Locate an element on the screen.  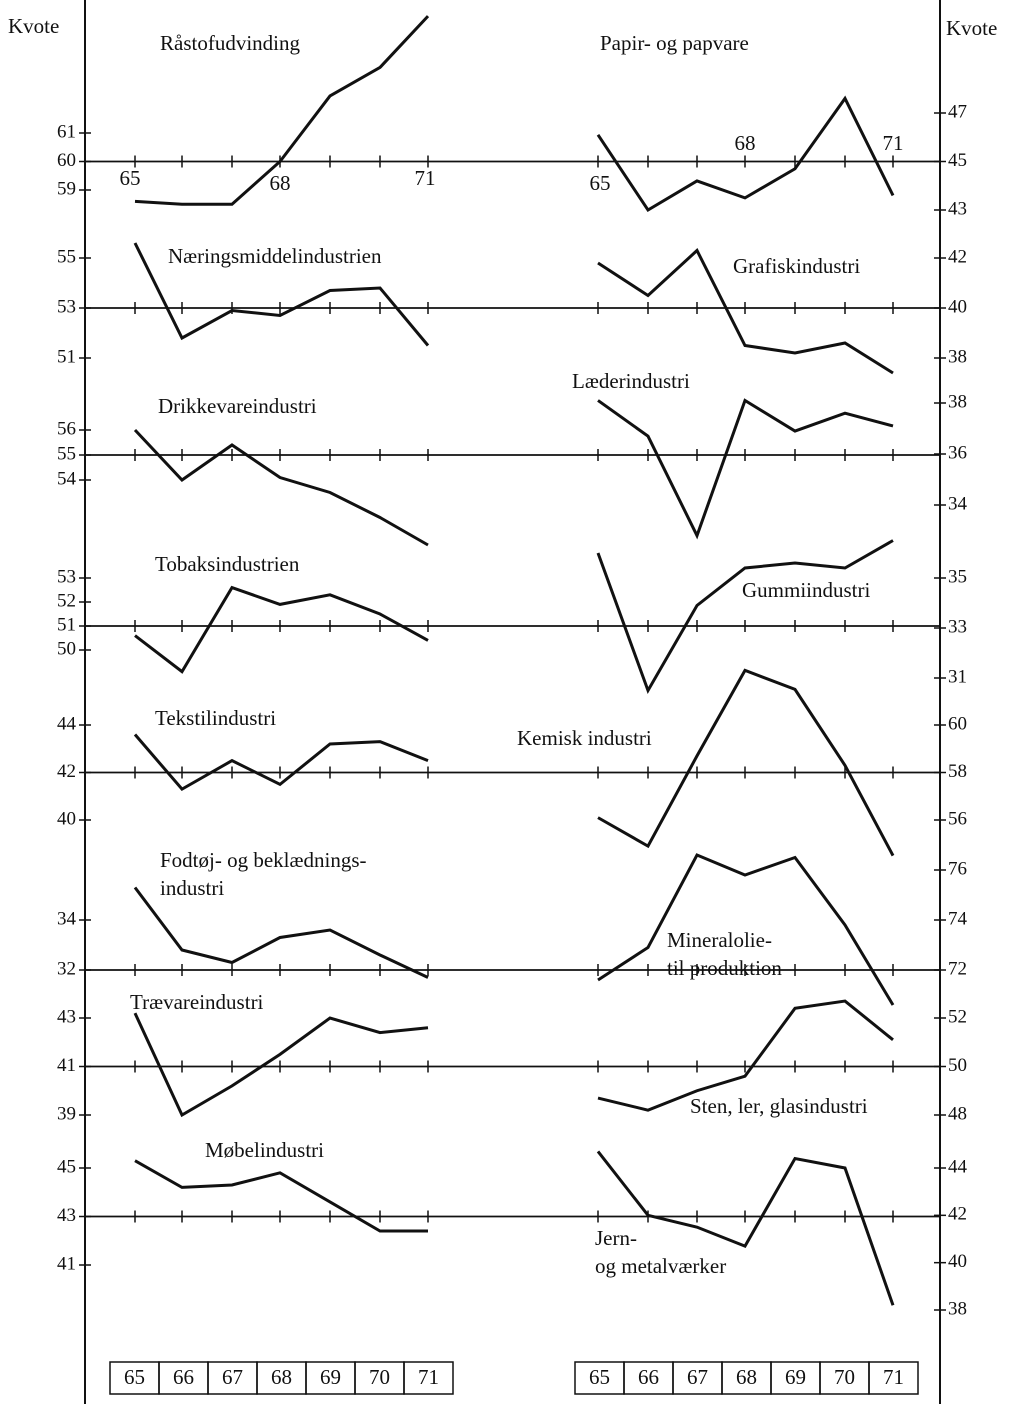
y-tick-label: 54 is located at coordinates (67, 478).